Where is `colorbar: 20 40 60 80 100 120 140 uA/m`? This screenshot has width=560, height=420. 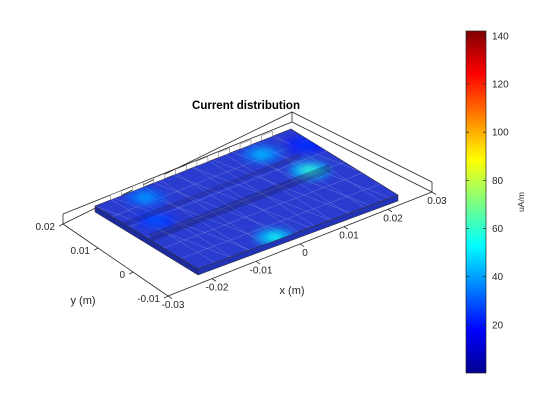 colorbar: 20 40 60 80 100 120 140 uA/m is located at coordinates (495, 202).